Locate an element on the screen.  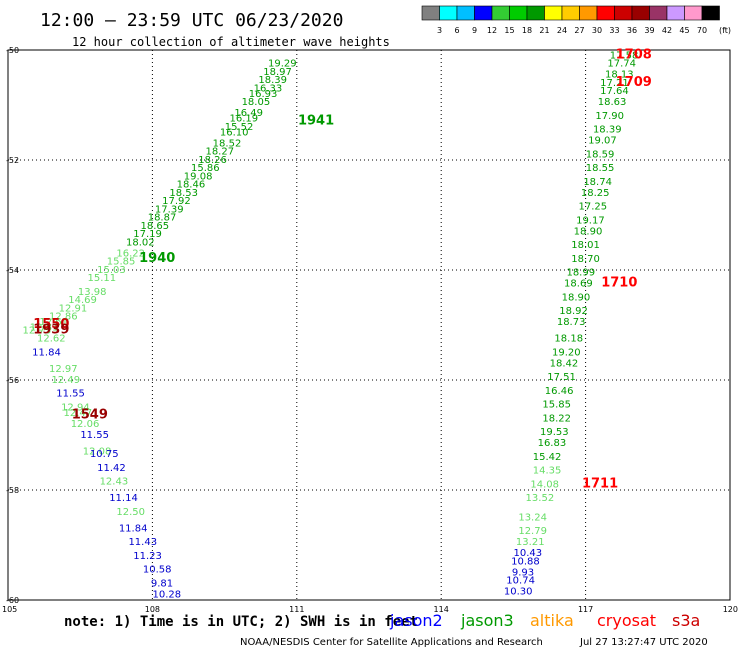
pass-time-label: 1710 is located at coordinates (619, 283).